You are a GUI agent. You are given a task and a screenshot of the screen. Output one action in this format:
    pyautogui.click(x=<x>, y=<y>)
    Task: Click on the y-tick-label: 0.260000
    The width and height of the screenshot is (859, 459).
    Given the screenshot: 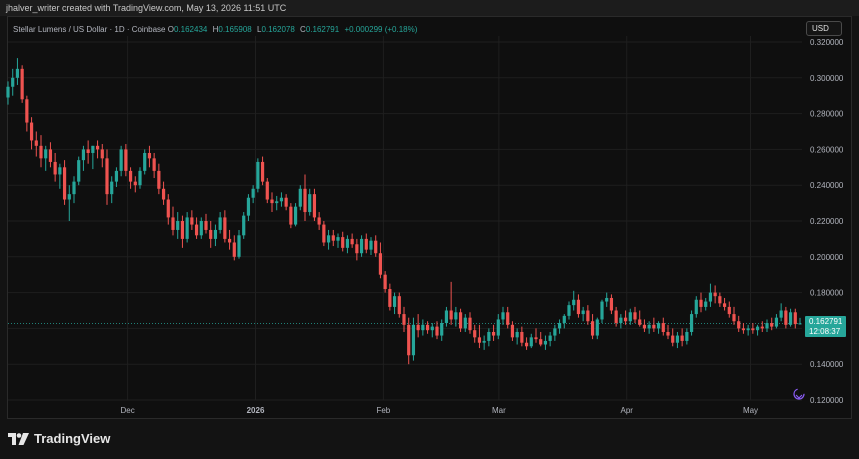 What is the action you would take?
    pyautogui.click(x=827, y=149)
    